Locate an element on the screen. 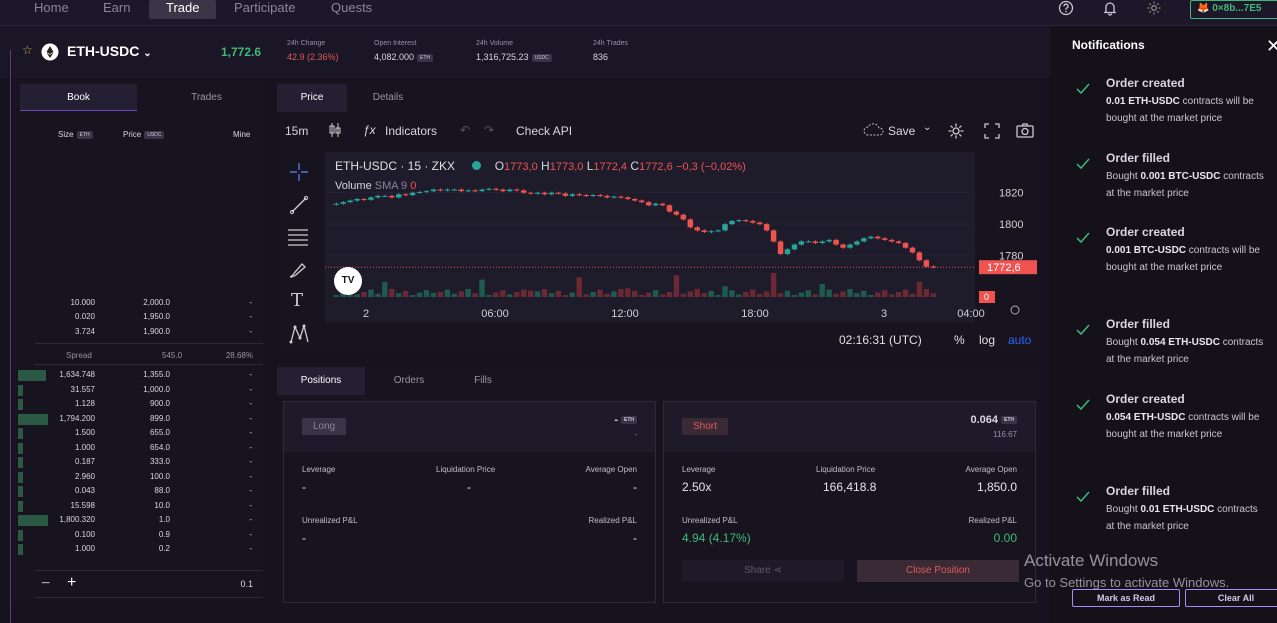 Image resolution: width=1277 pixels, height=623 pixels. wallet-button: 🦊 0×8b...7E5 is located at coordinates (1233, 9).